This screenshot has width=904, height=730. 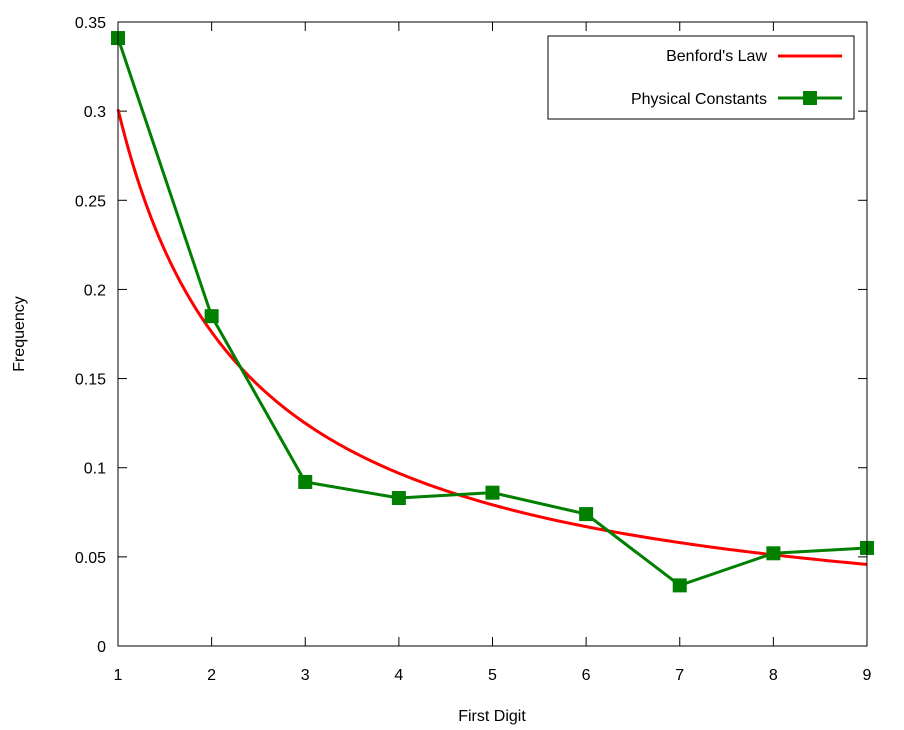 What do you see at coordinates (305, 675) in the screenshot?
I see `x-tick-label: 3` at bounding box center [305, 675].